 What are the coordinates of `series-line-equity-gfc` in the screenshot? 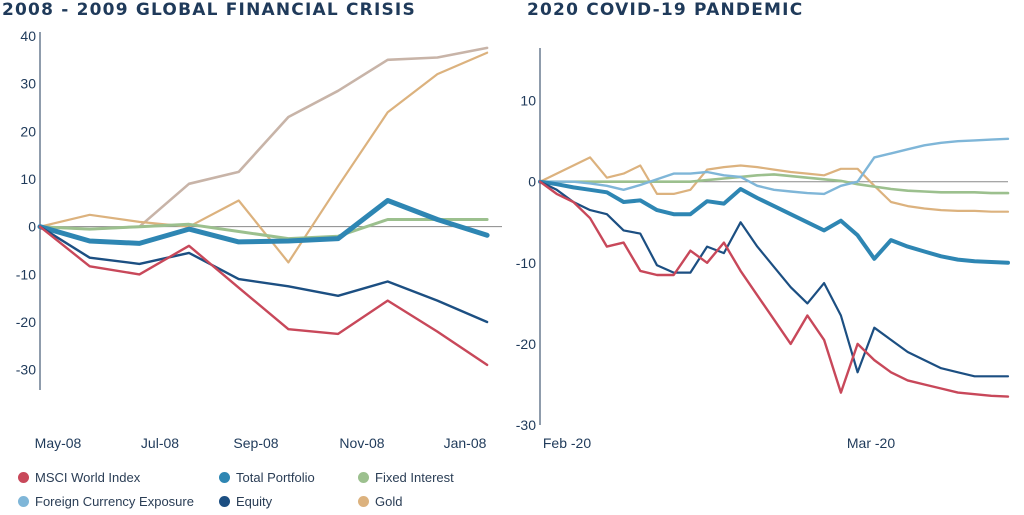 It's located at (263, 274).